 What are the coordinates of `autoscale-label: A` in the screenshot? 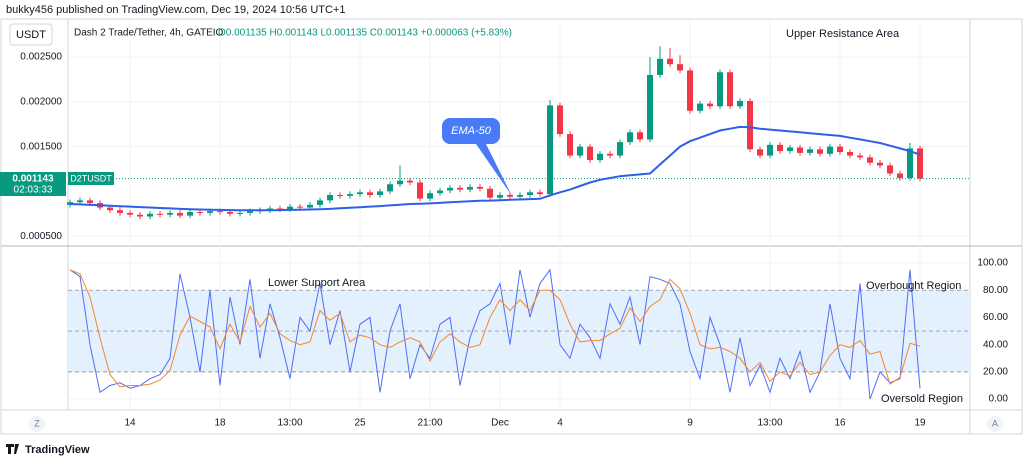 It's located at (995, 423).